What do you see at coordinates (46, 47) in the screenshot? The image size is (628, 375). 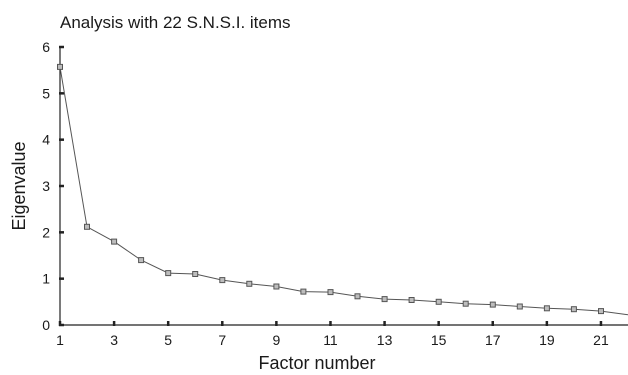 I see `y-tick-label: 6` at bounding box center [46, 47].